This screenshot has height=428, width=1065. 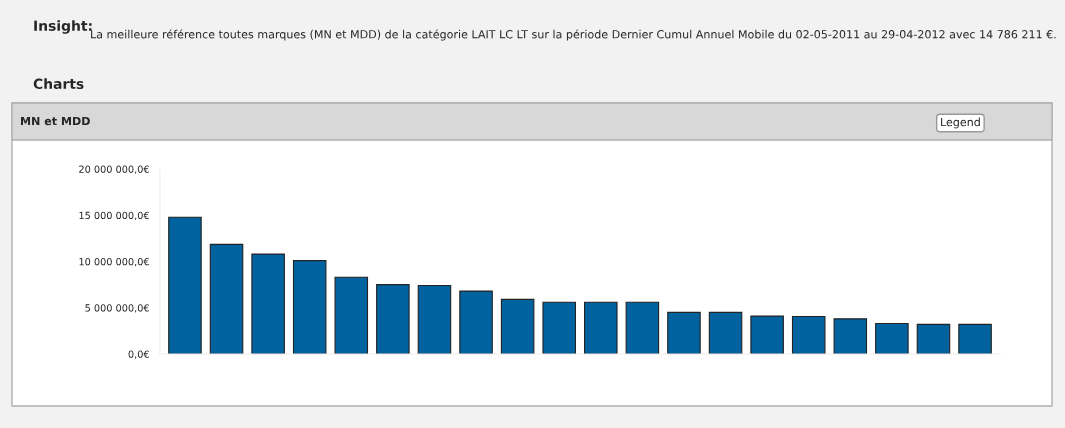 I want to click on y-tick-label: 0,0€, so click(x=138, y=354).